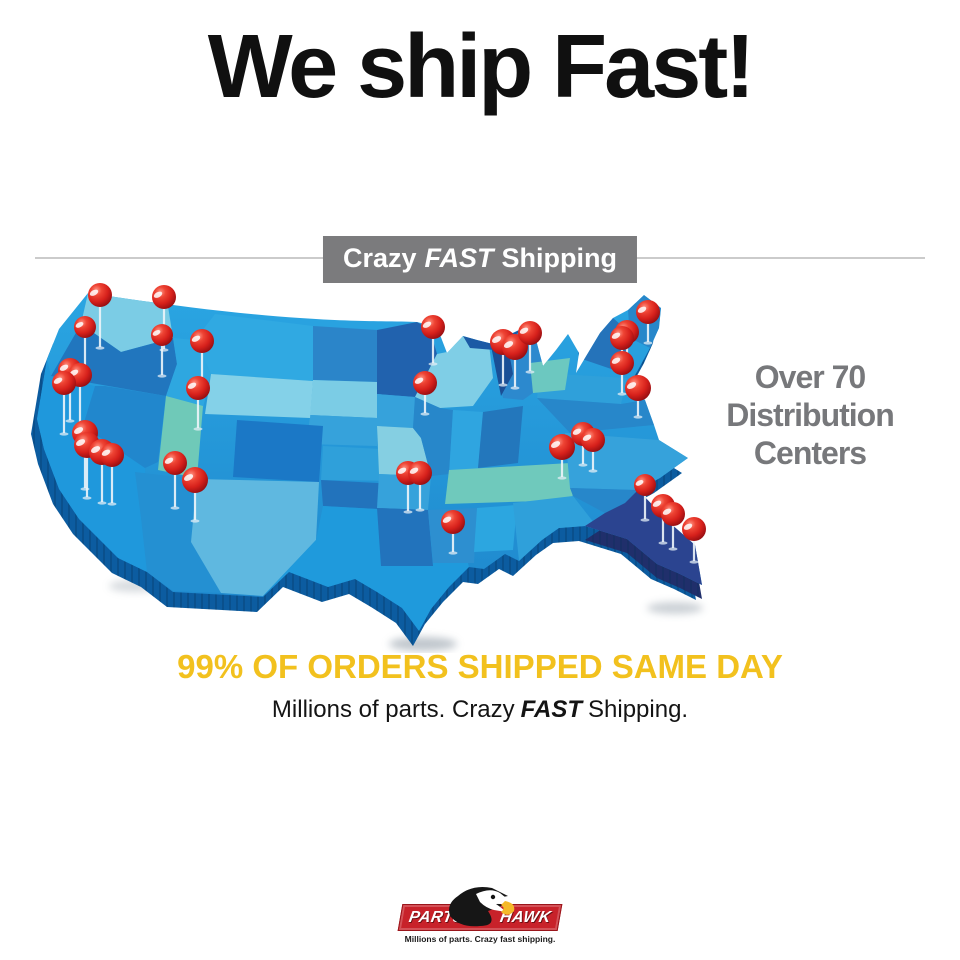  Describe the element at coordinates (643, 537) in the screenshot. I see `florida-region` at that location.